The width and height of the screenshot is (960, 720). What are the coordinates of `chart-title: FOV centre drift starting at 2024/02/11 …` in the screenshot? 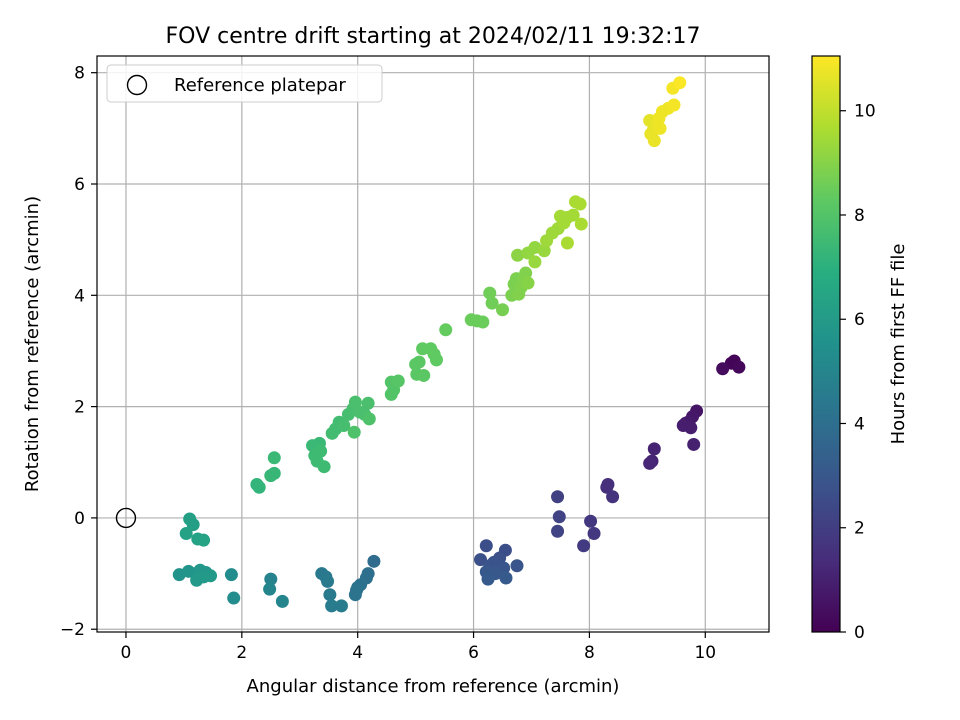 It's located at (433, 36).